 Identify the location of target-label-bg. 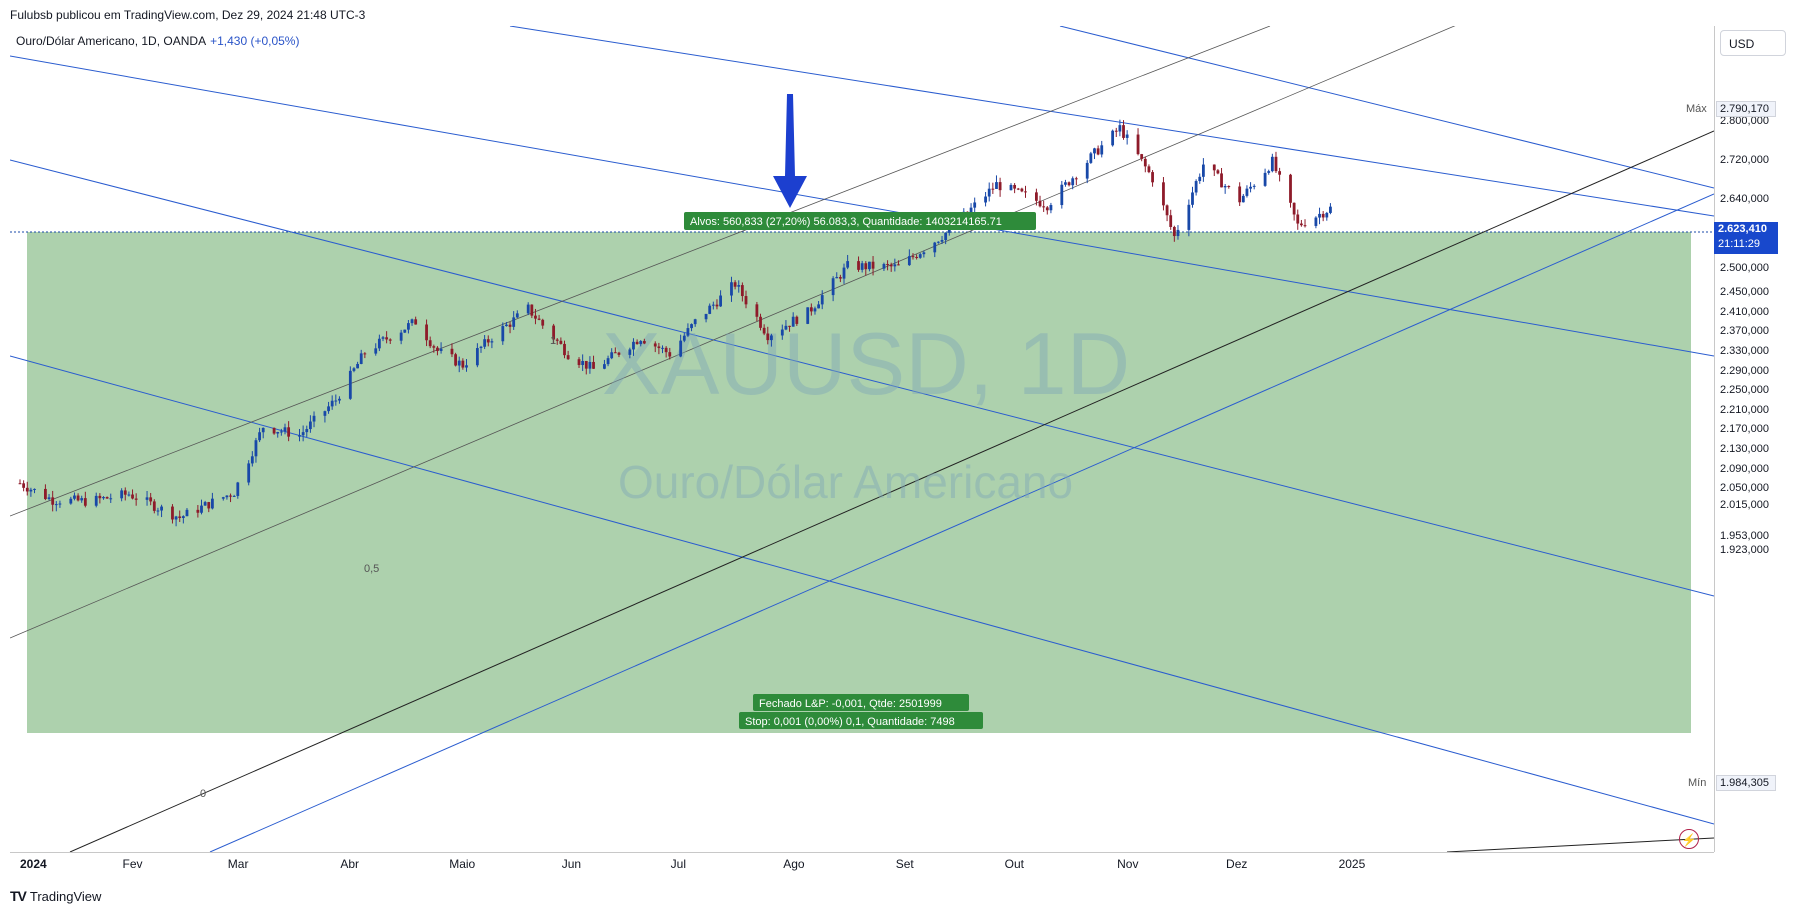
(860, 221).